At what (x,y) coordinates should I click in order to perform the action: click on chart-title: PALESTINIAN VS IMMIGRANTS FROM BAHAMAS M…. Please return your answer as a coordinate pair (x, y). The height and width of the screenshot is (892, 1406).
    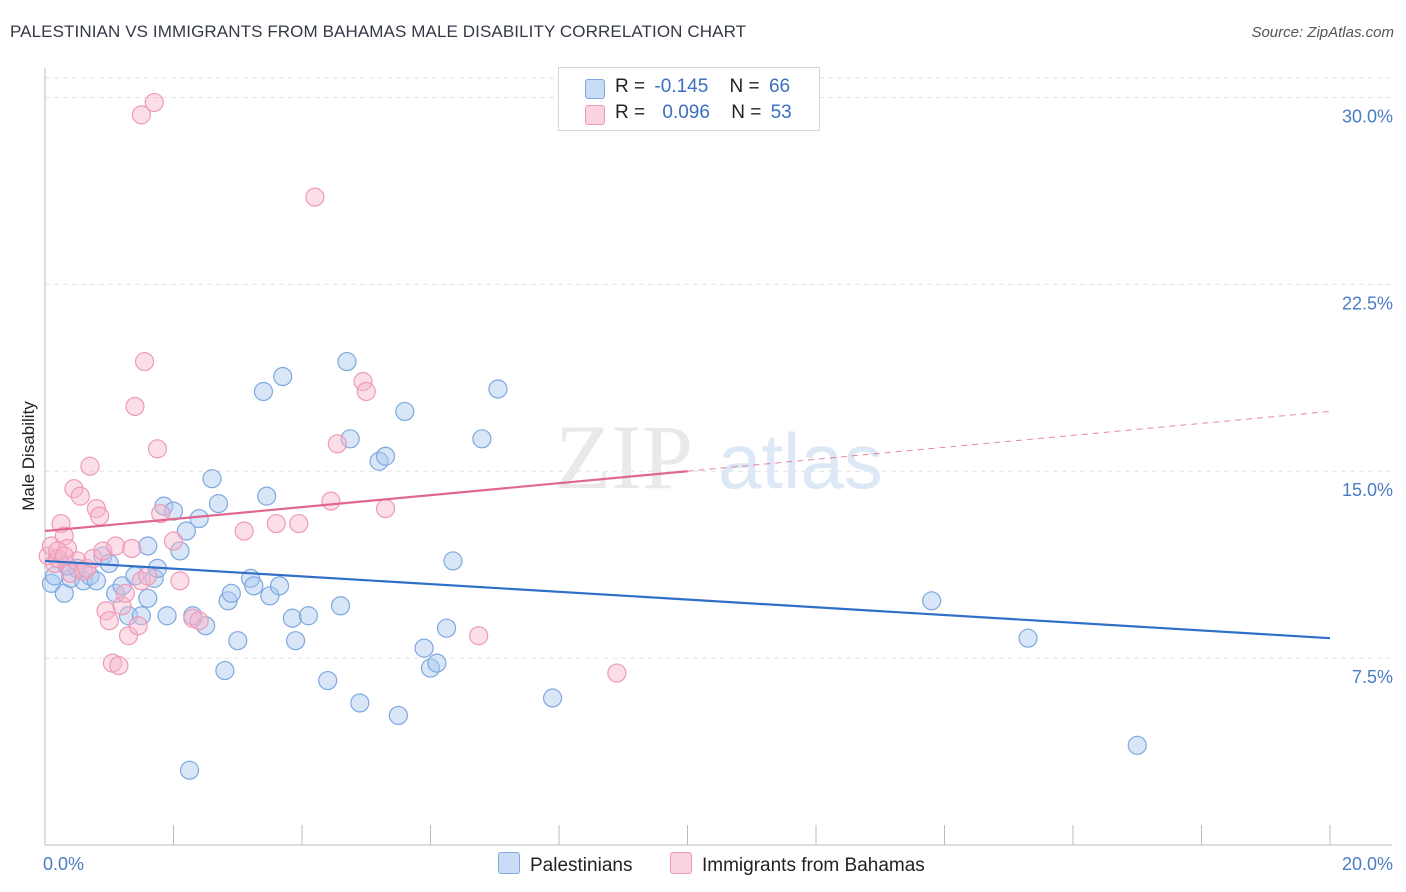
    Looking at the image, I should click on (378, 31).